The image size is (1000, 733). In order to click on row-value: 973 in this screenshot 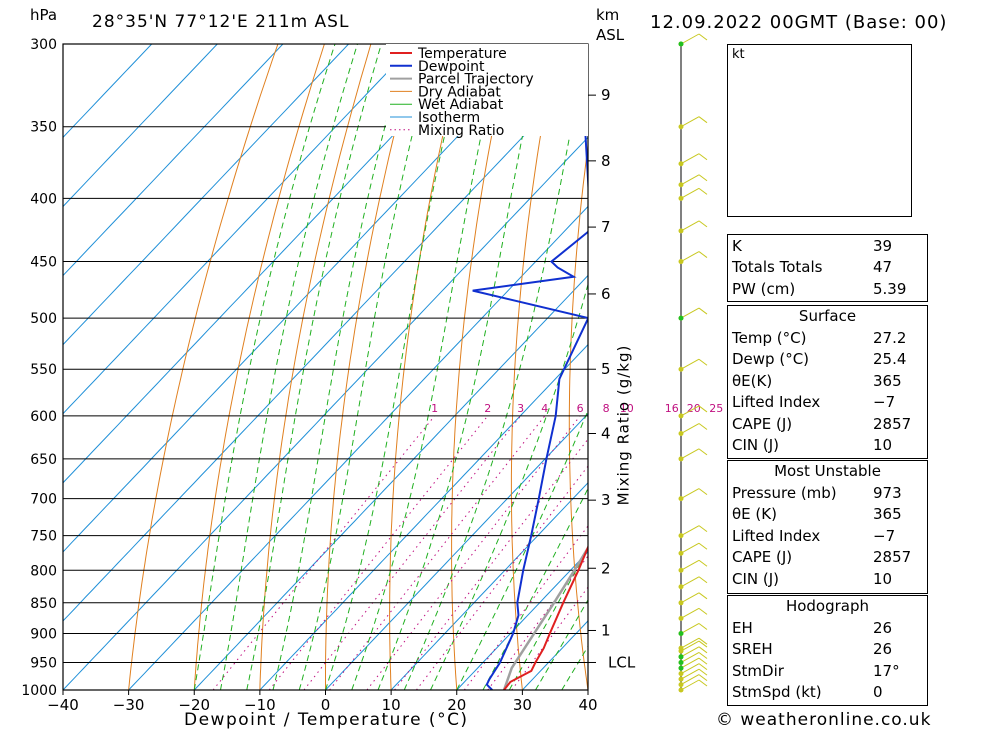, I will do `click(887, 492)`.